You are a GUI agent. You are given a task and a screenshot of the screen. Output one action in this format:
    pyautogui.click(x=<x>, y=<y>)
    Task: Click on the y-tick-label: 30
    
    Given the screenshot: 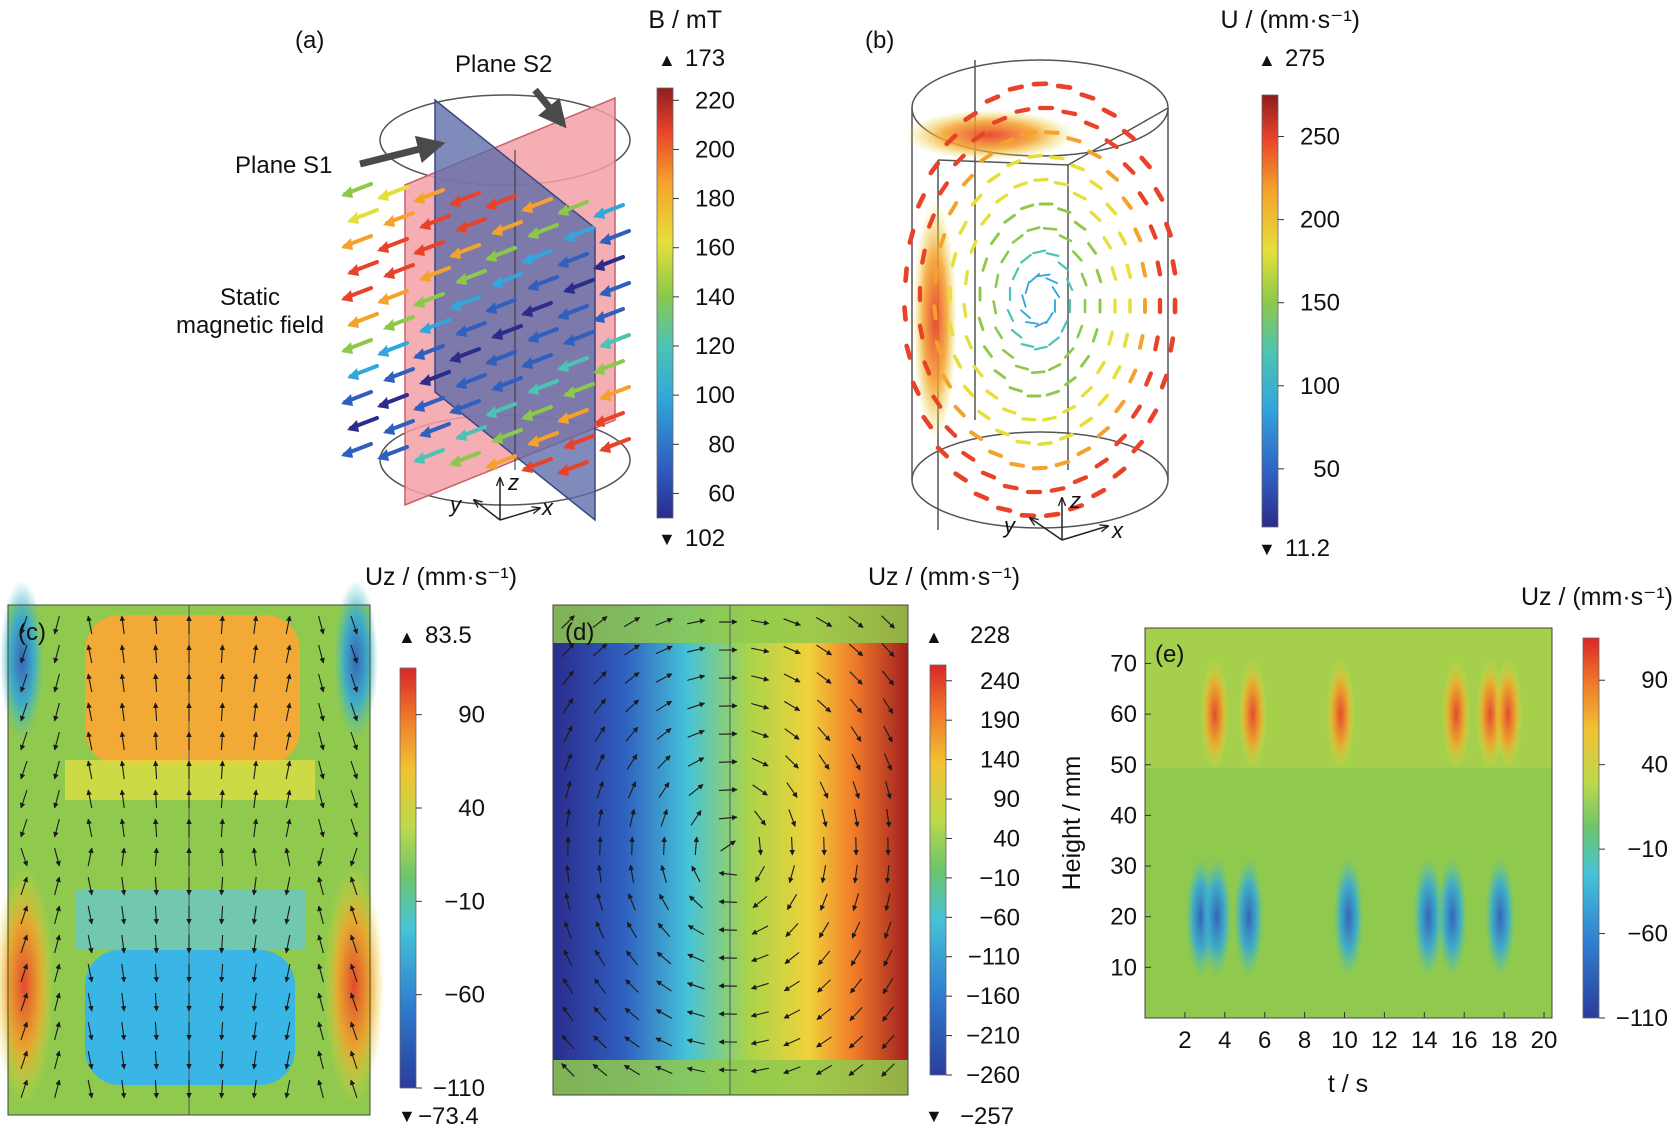 What is the action you would take?
    pyautogui.click(x=1123, y=866)
    